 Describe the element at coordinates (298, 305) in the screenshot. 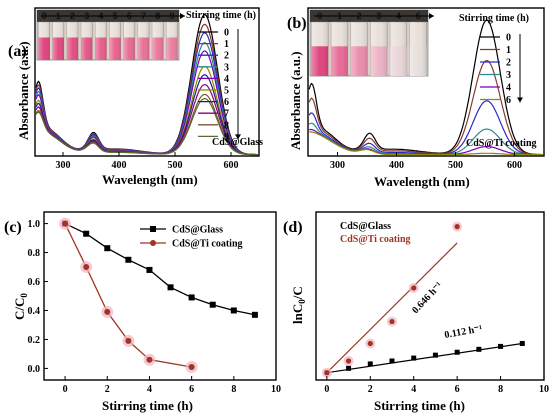

I see `panel-d-ylabel: lnC0/C` at that location.